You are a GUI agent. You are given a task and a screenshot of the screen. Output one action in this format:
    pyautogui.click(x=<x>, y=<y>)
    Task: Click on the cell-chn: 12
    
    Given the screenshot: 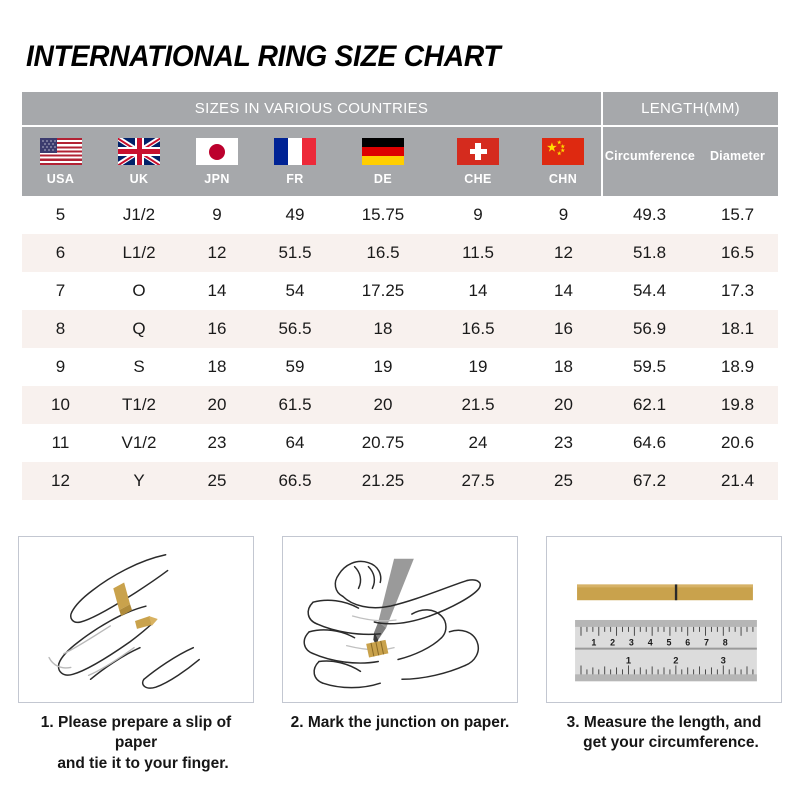 What is the action you would take?
    pyautogui.click(x=563, y=253)
    